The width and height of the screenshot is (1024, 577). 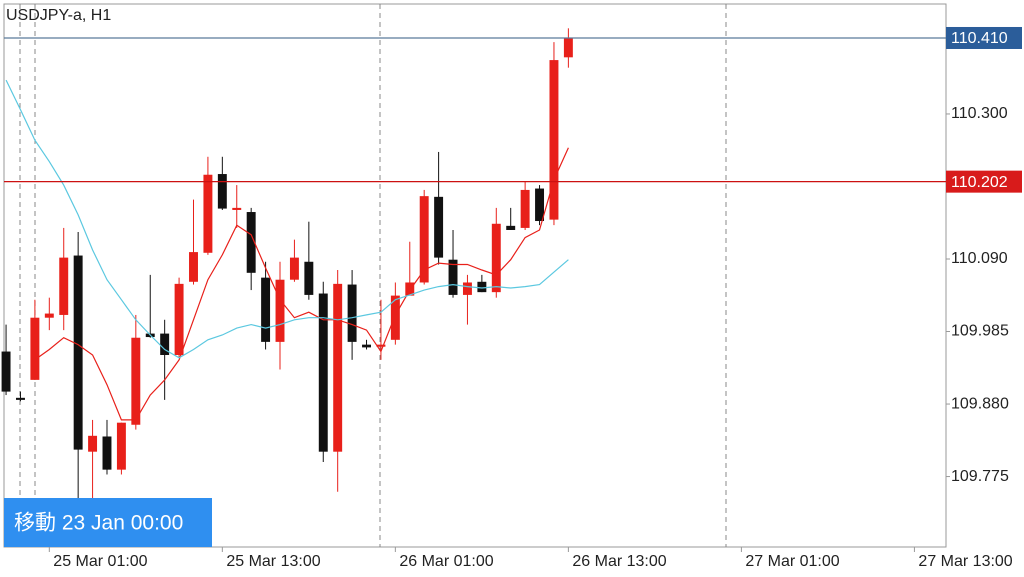 What do you see at coordinates (273, 561) in the screenshot?
I see `x-tick-label: 25 Mar 13:00` at bounding box center [273, 561].